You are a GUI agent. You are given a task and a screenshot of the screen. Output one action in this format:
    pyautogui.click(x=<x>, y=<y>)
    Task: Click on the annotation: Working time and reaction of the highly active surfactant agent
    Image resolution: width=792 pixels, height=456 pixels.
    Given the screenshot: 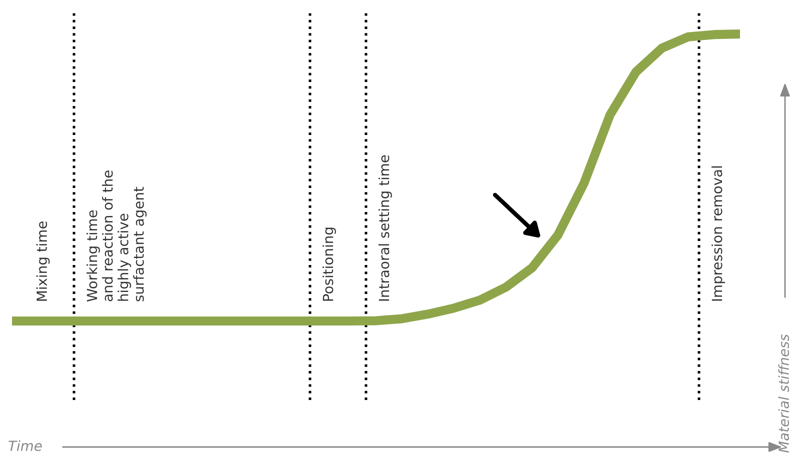 What is the action you would take?
    pyautogui.click(x=116, y=236)
    